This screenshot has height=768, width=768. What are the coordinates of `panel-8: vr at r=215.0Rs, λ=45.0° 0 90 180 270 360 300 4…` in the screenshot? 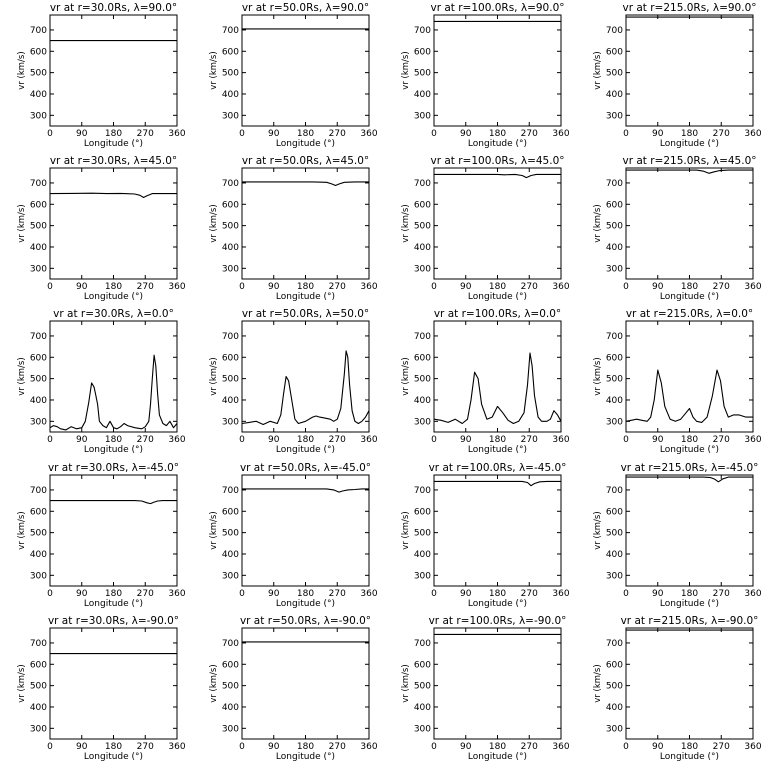 It's located at (677, 228).